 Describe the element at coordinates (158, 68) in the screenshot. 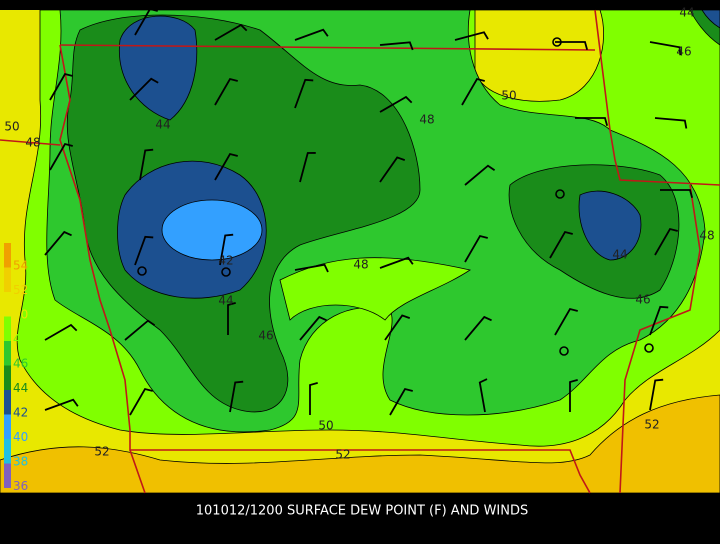

I see `zone-42-44-north` at that location.